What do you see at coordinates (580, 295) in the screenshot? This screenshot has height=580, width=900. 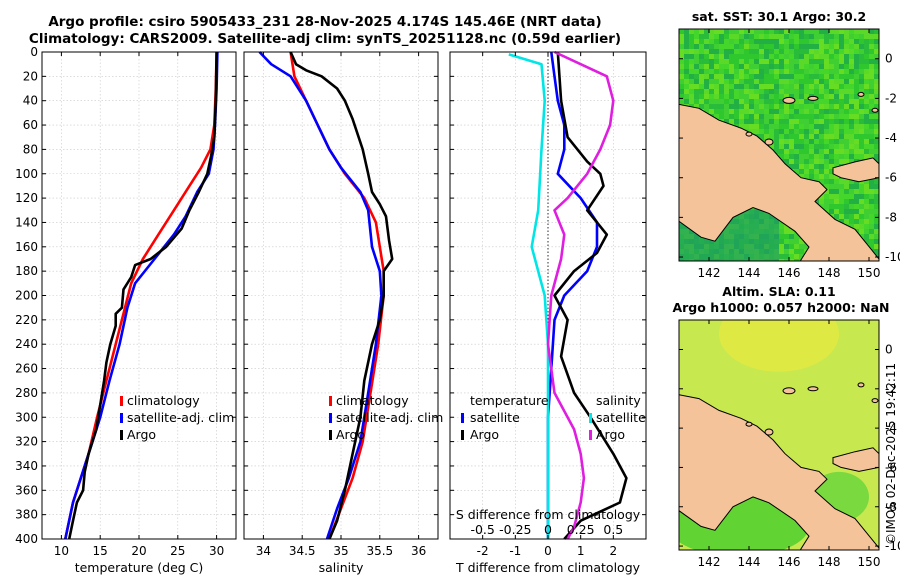 I see `series-s-argo` at bounding box center [580, 295].